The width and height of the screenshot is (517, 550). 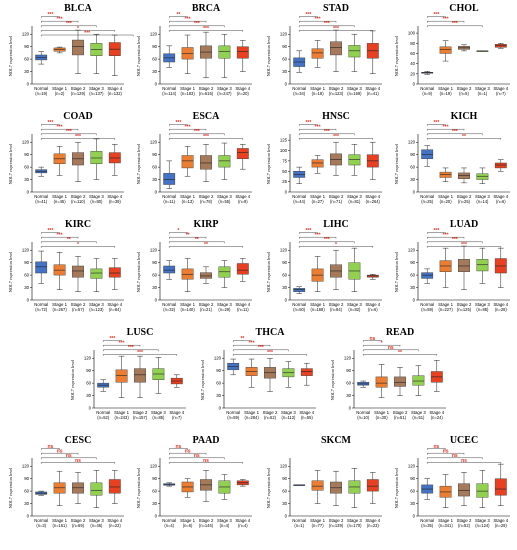 I want to click on sample-size-label: (n=51), so click(x=418, y=417).